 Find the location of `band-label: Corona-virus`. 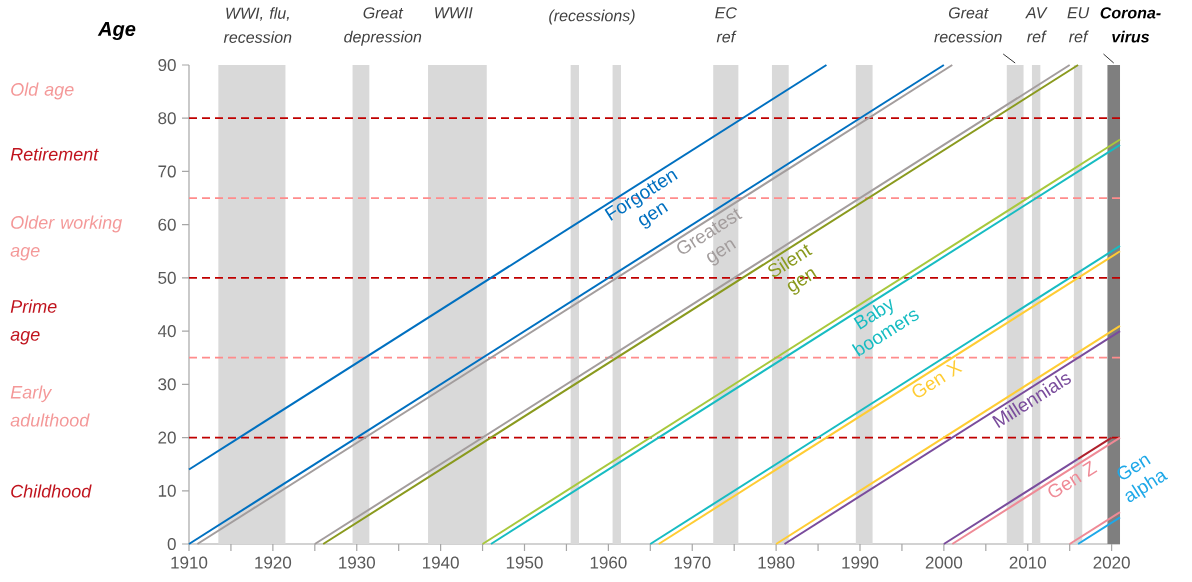

band-label: Corona-virus is located at coordinates (1130, 25).